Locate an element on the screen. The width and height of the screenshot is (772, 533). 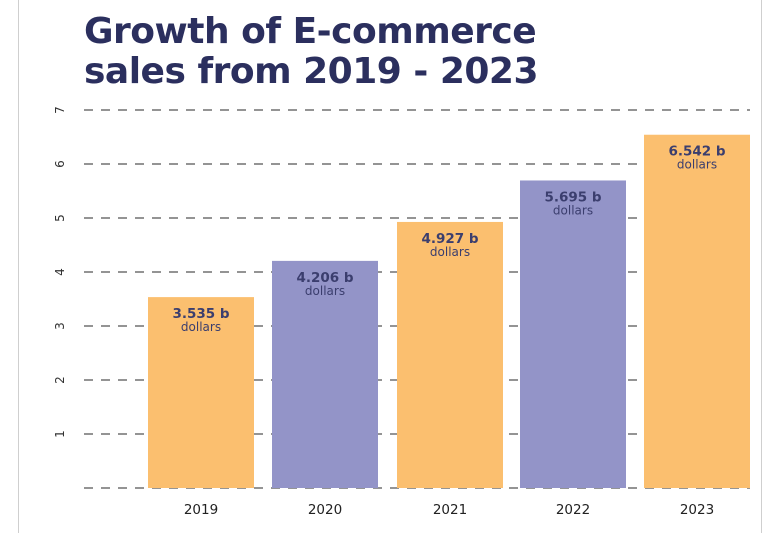
y-tick-label: 1 is located at coordinates (60, 434).